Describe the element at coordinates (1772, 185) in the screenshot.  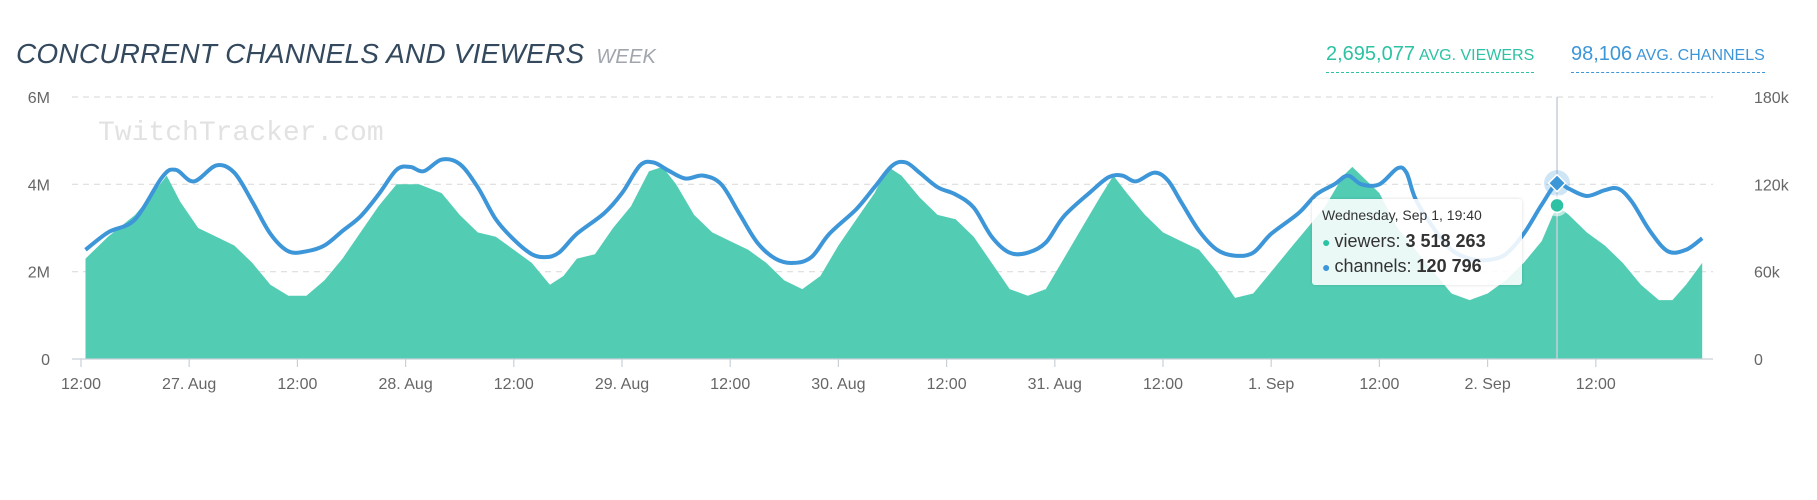
I see `y-right-tick-label: 120k` at that location.